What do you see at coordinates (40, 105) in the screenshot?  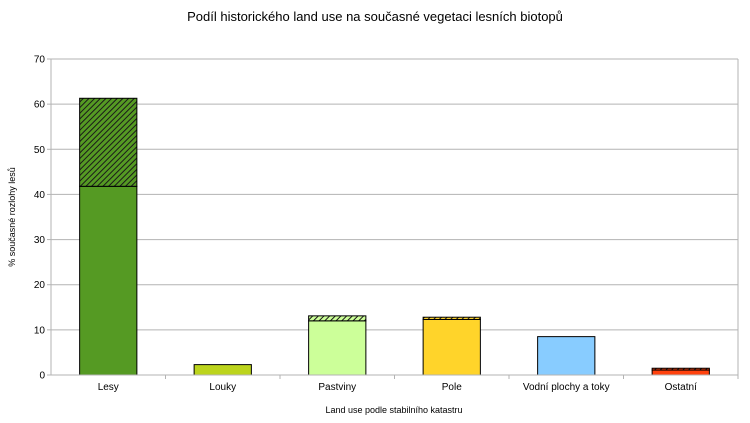 I see `y-tick-label: 60` at bounding box center [40, 105].